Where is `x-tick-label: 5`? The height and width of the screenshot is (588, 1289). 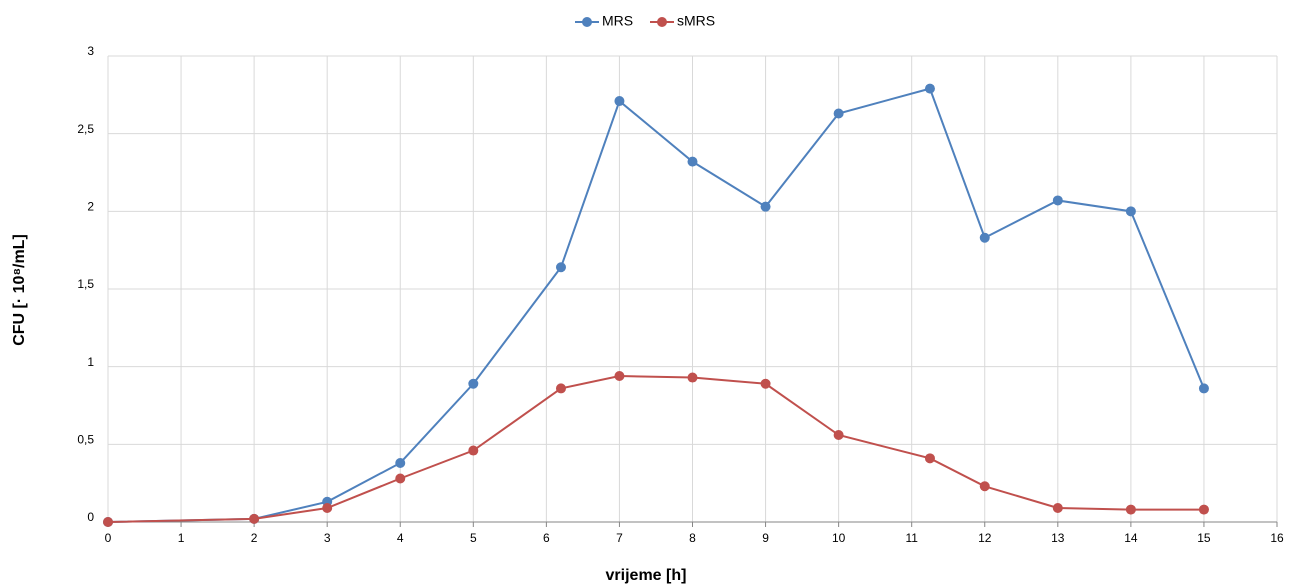 x-tick-label: 5 is located at coordinates (473, 538).